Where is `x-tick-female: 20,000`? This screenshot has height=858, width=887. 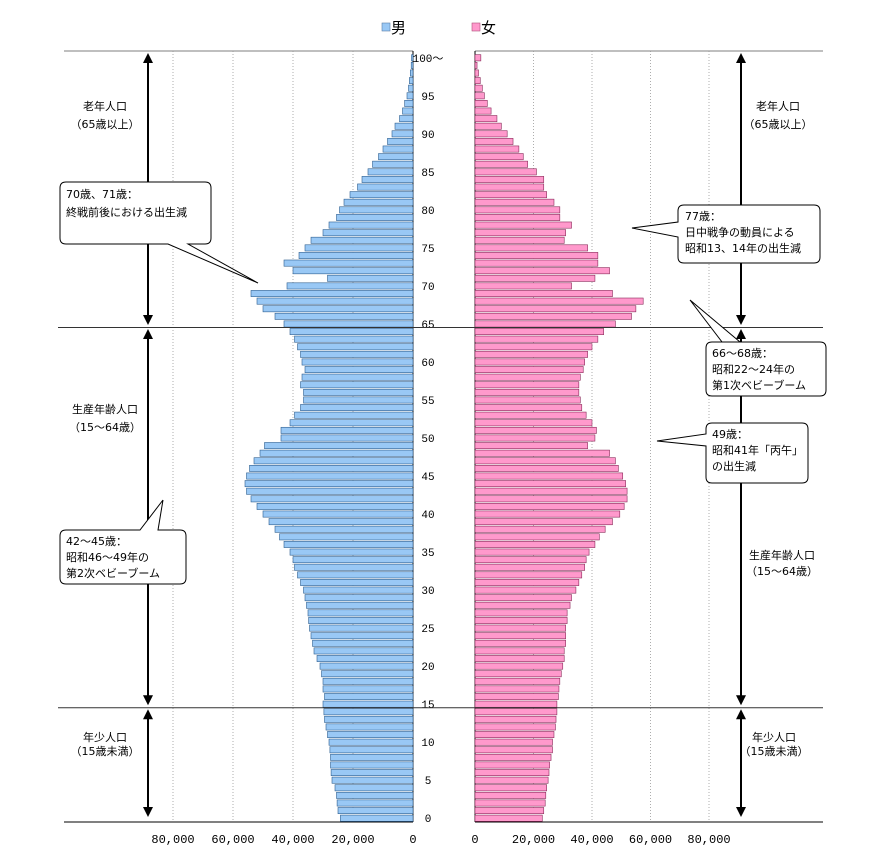
x-tick-female: 20,000 is located at coordinates (533, 840).